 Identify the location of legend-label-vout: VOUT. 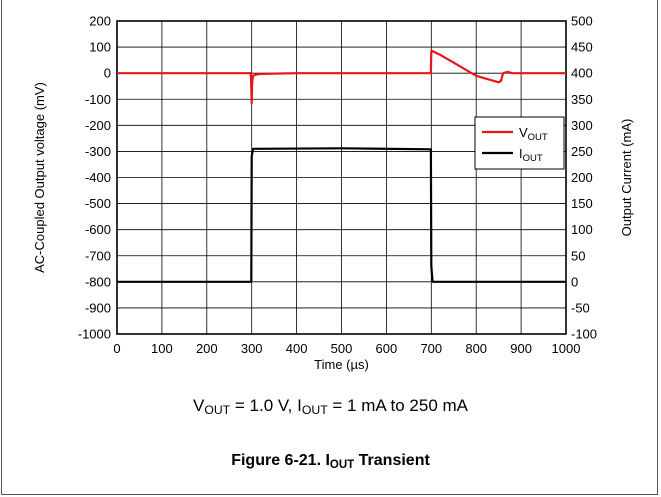
(533, 134).